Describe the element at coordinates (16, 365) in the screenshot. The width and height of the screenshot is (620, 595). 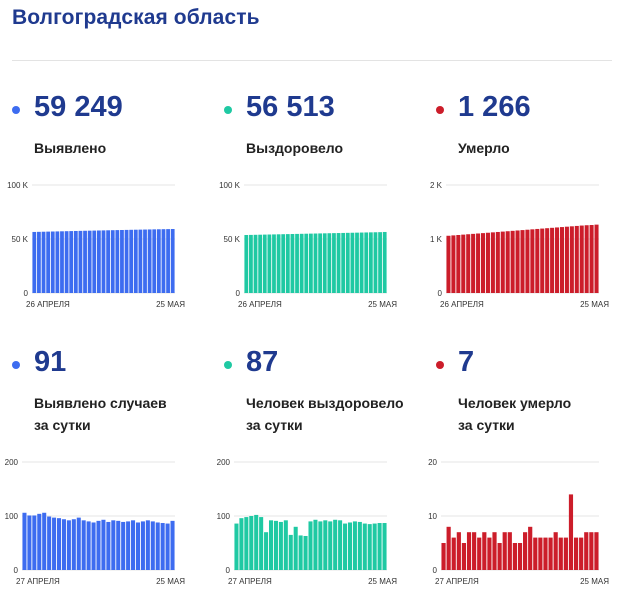
I see `stat-dot-icon` at that location.